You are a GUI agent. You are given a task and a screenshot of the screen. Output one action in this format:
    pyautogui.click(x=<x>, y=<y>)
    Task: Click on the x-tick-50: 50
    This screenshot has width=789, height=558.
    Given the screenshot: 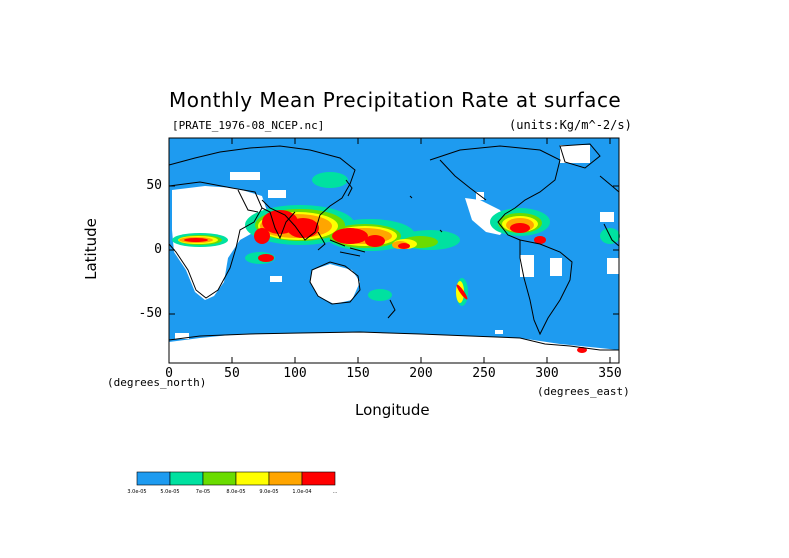 What is the action you would take?
    pyautogui.click(x=232, y=373)
    